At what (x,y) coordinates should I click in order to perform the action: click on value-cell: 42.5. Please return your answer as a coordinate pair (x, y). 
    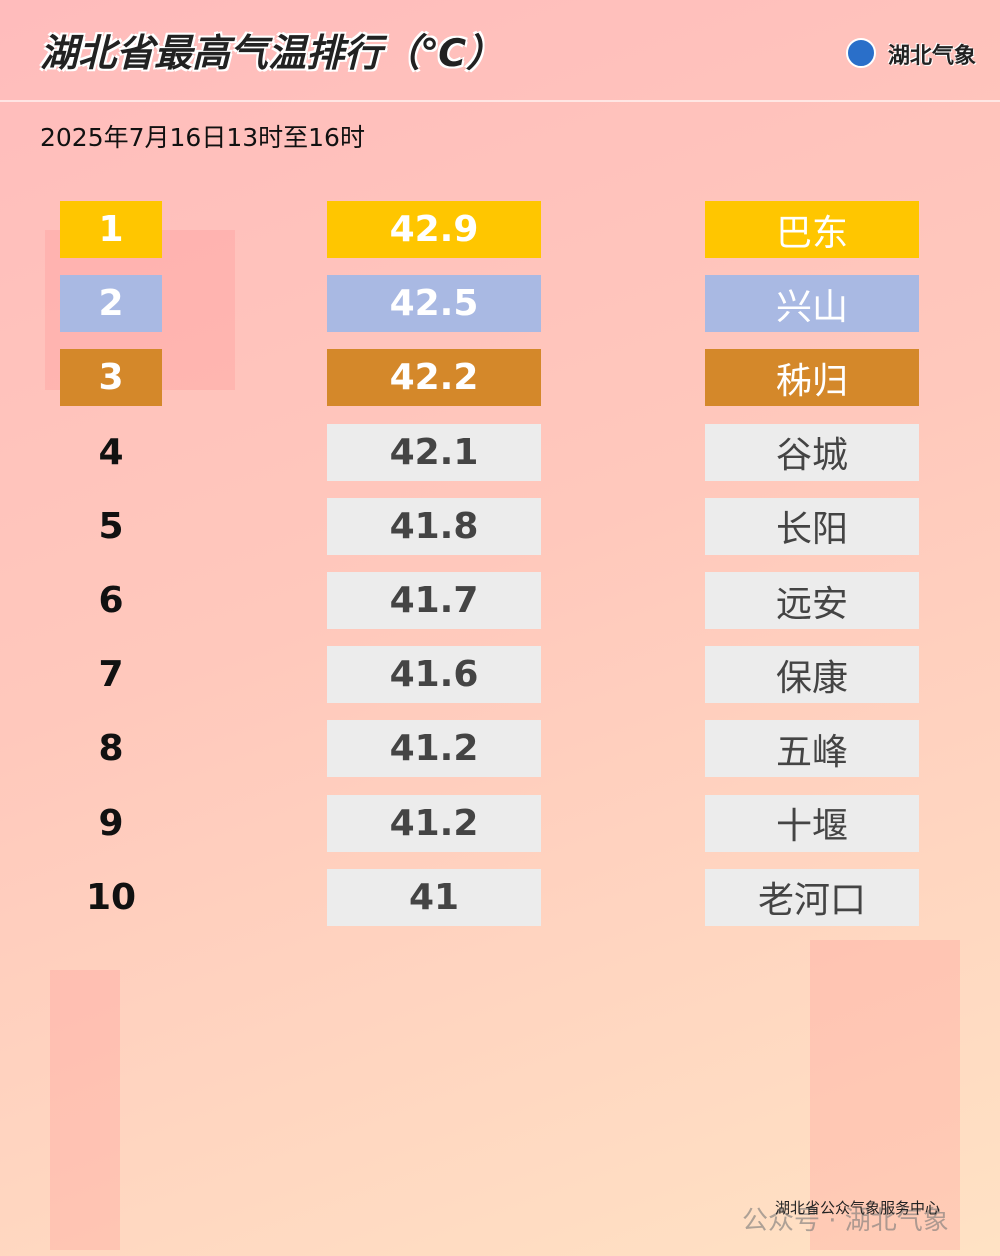
    Looking at the image, I should click on (434, 304).